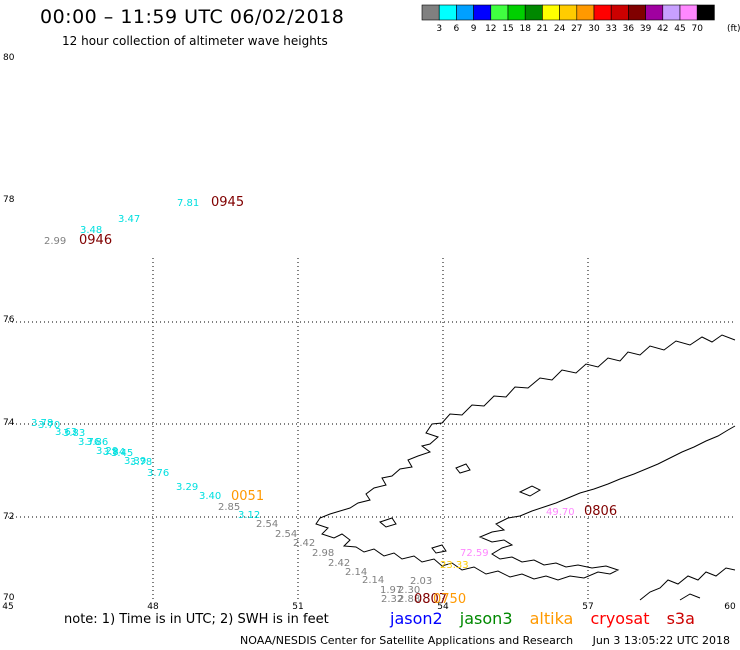 This screenshot has height=650, width=740. What do you see at coordinates (560, 29) in the screenshot?
I see `legend-label: 24` at bounding box center [560, 29].